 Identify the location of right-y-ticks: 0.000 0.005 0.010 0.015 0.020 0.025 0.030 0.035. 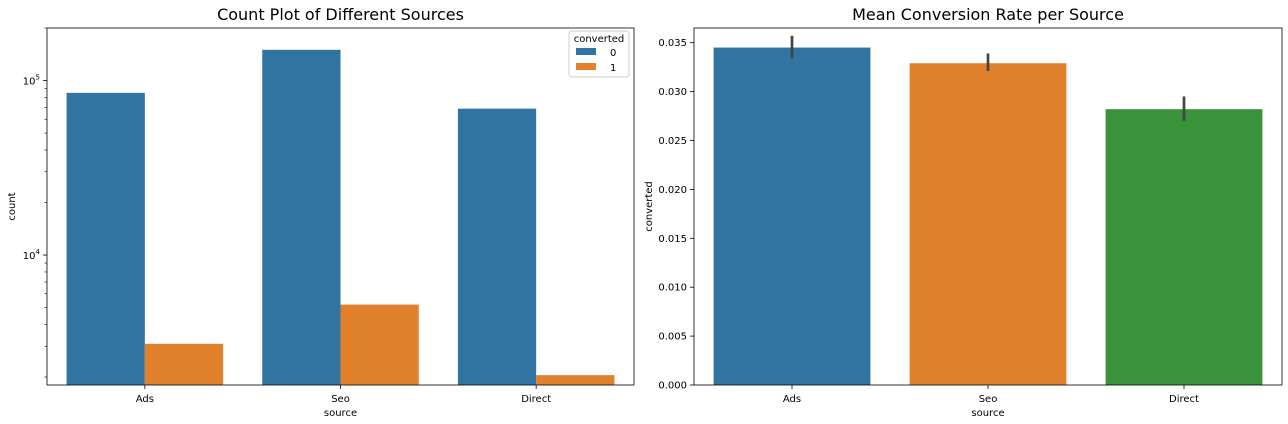
(676, 215).